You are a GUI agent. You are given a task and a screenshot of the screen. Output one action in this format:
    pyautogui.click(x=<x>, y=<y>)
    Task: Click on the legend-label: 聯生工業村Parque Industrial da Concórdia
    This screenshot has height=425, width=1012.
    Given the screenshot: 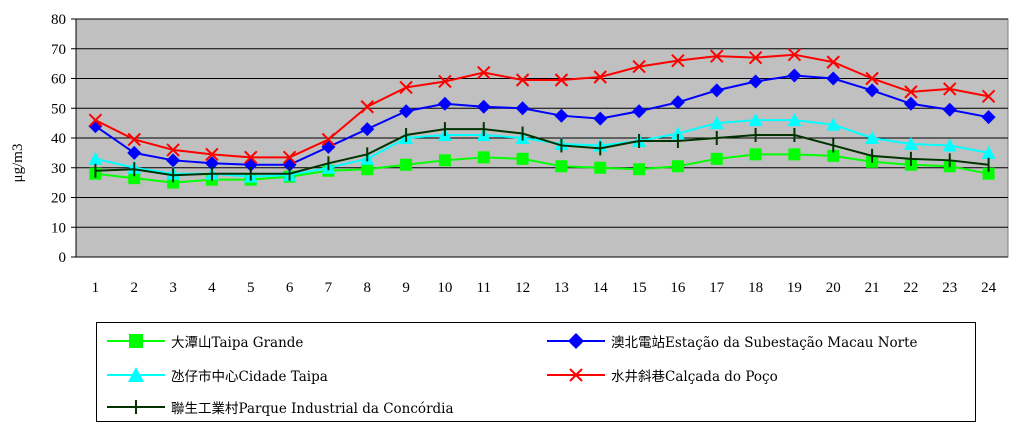 What is the action you would take?
    pyautogui.click(x=312, y=409)
    